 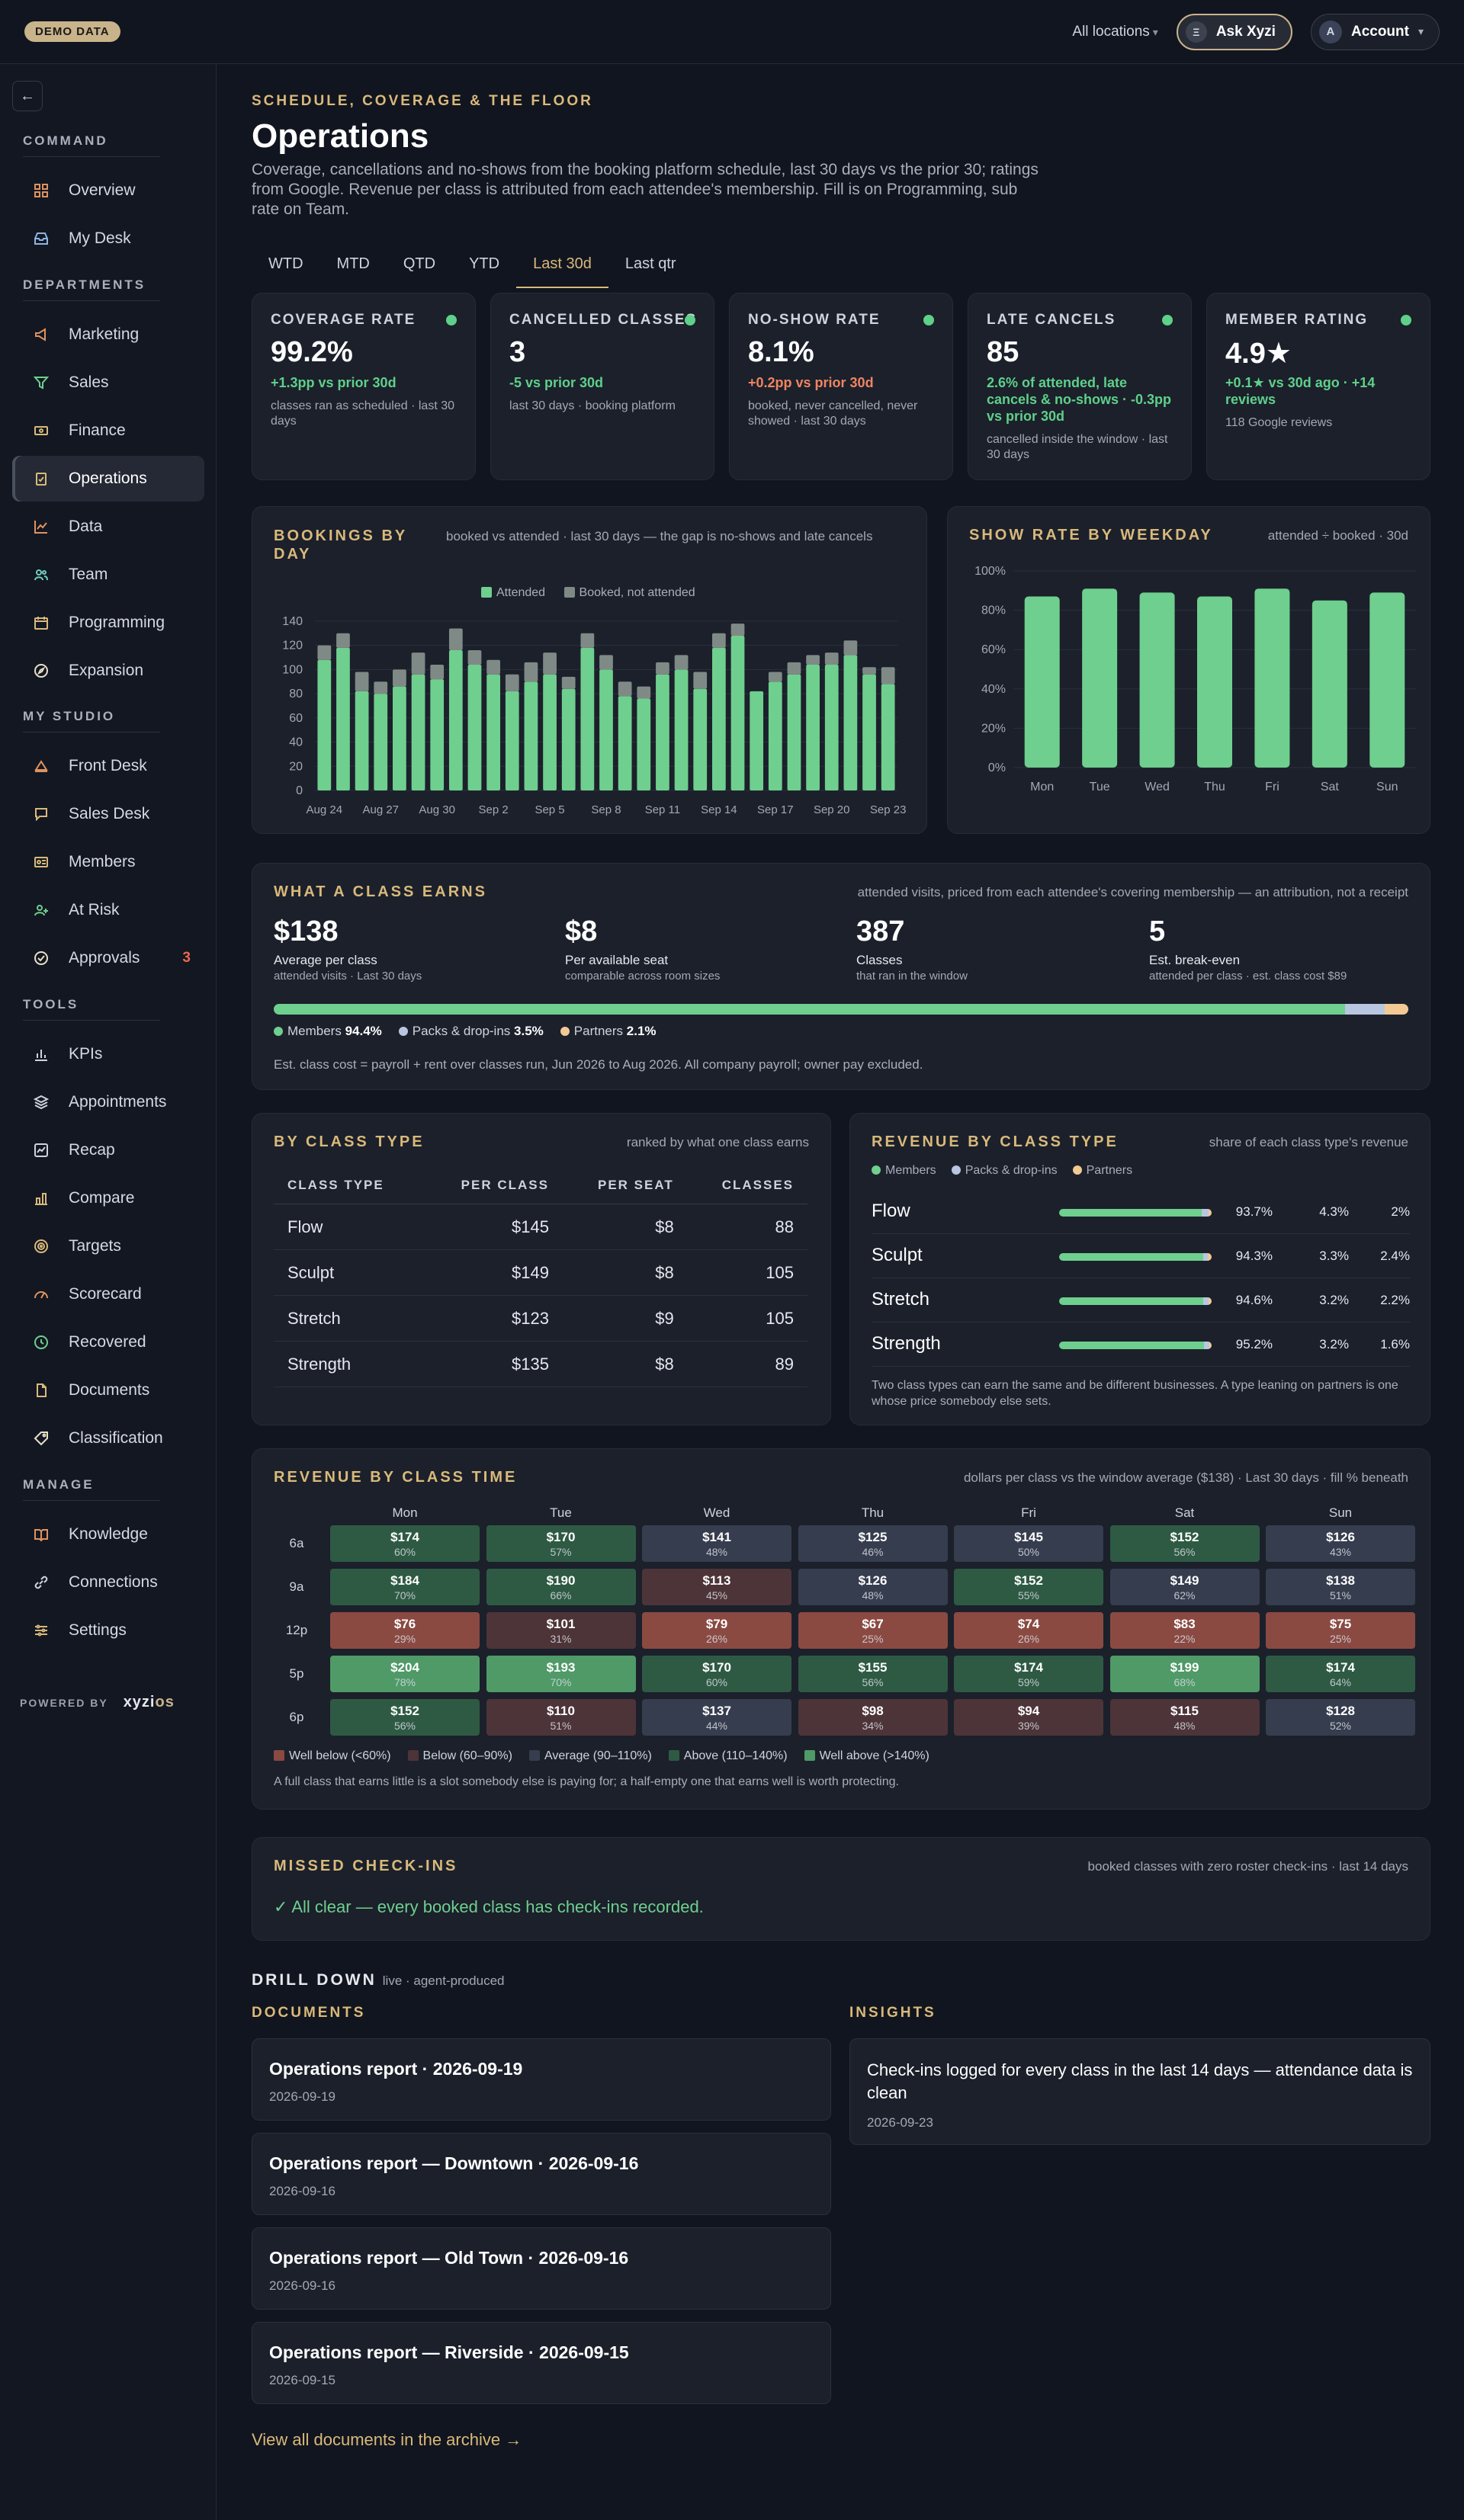 What do you see at coordinates (387, 2439) in the screenshot?
I see `archive-link: View all documents in the archive →` at bounding box center [387, 2439].